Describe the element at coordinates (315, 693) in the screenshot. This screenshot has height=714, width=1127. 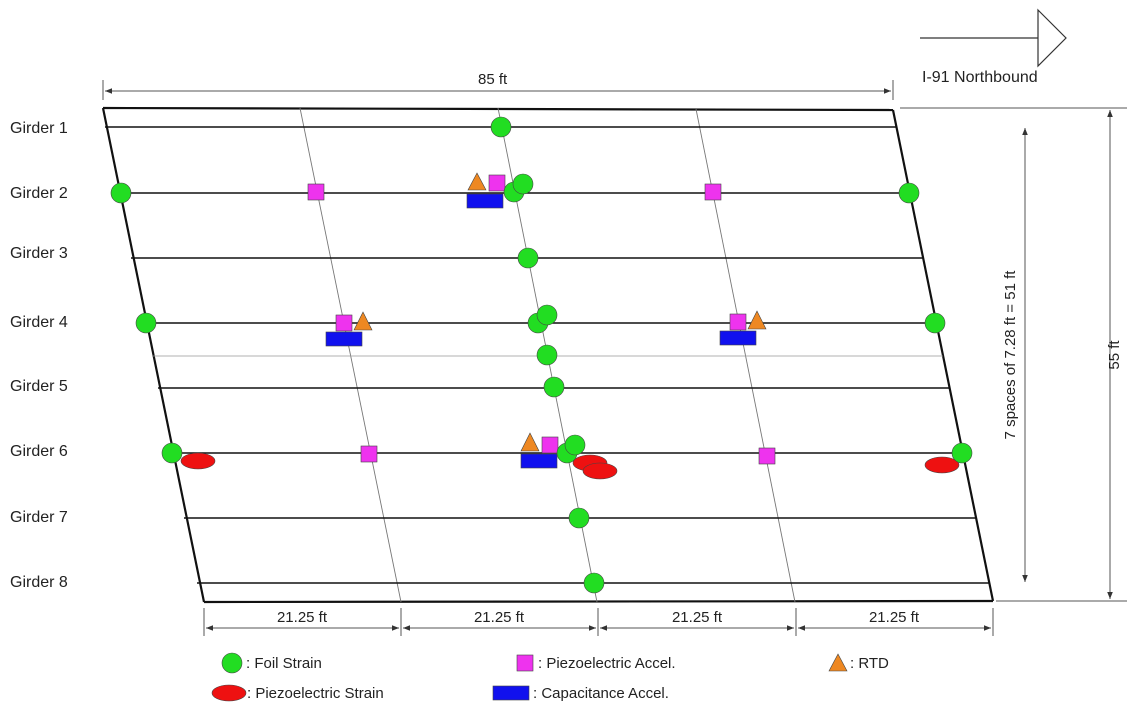
I see `legend-piezo-strain-label: : Piezoelectric Strain` at that location.